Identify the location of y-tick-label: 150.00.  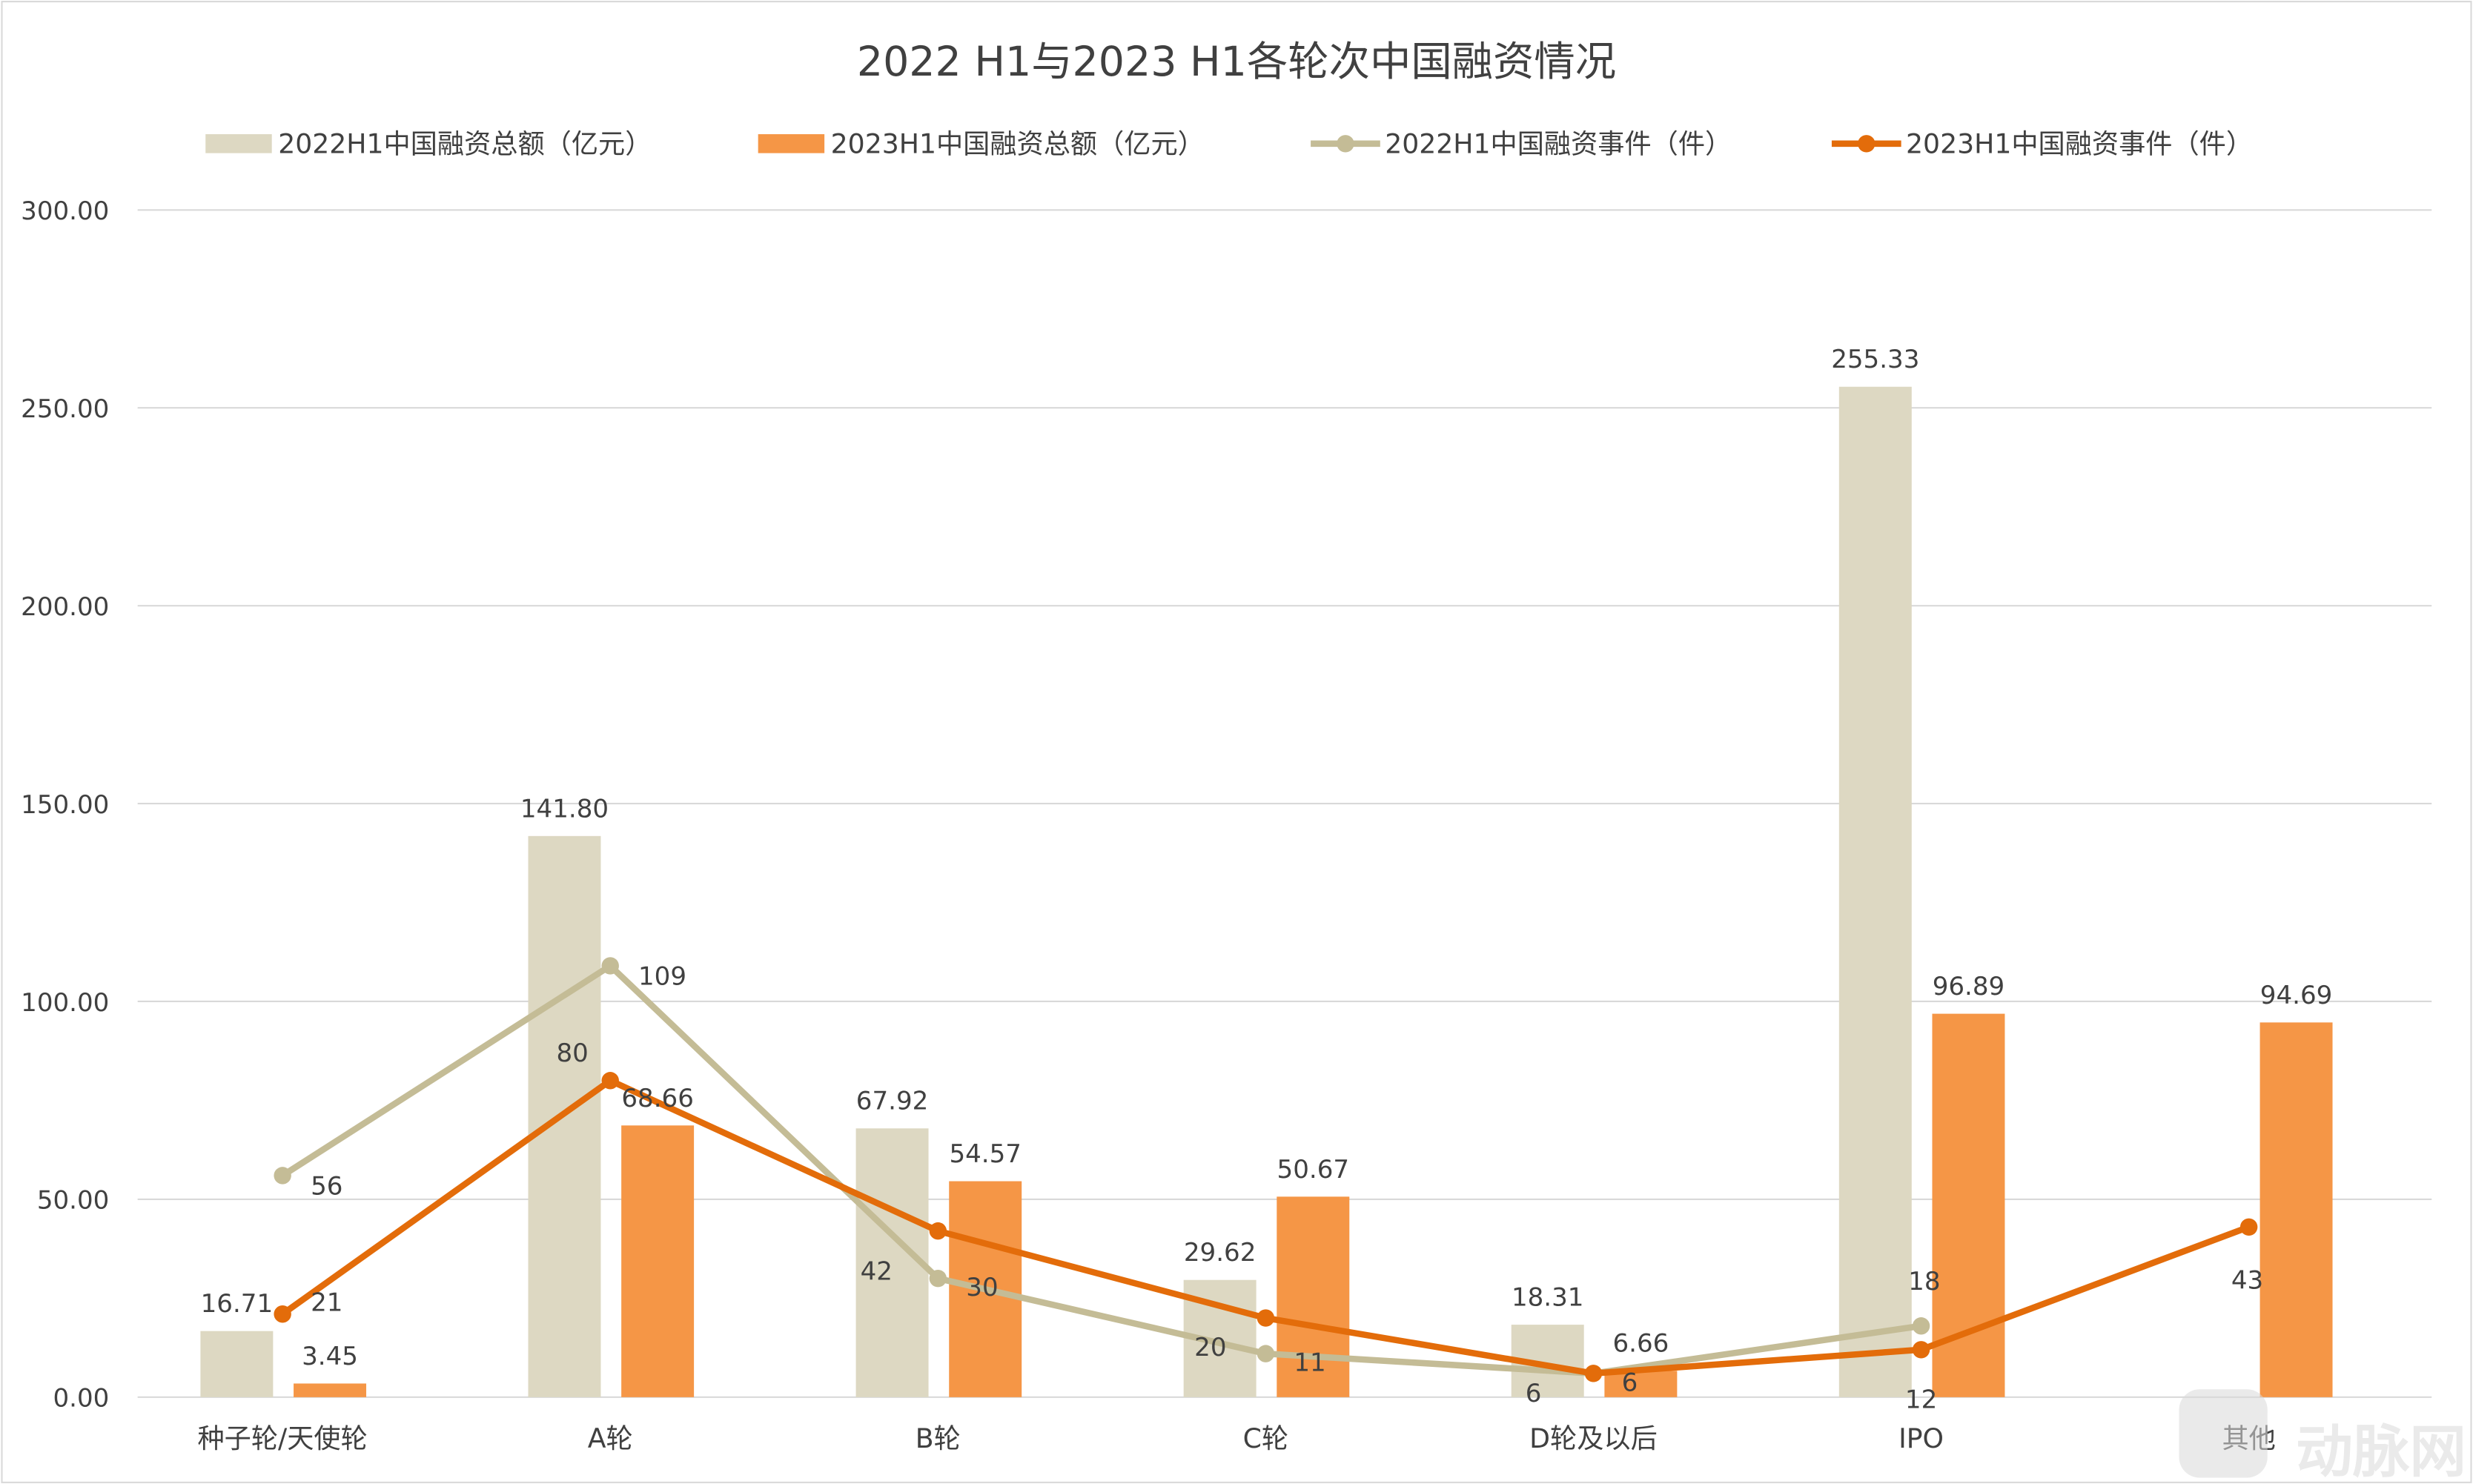
(65, 805).